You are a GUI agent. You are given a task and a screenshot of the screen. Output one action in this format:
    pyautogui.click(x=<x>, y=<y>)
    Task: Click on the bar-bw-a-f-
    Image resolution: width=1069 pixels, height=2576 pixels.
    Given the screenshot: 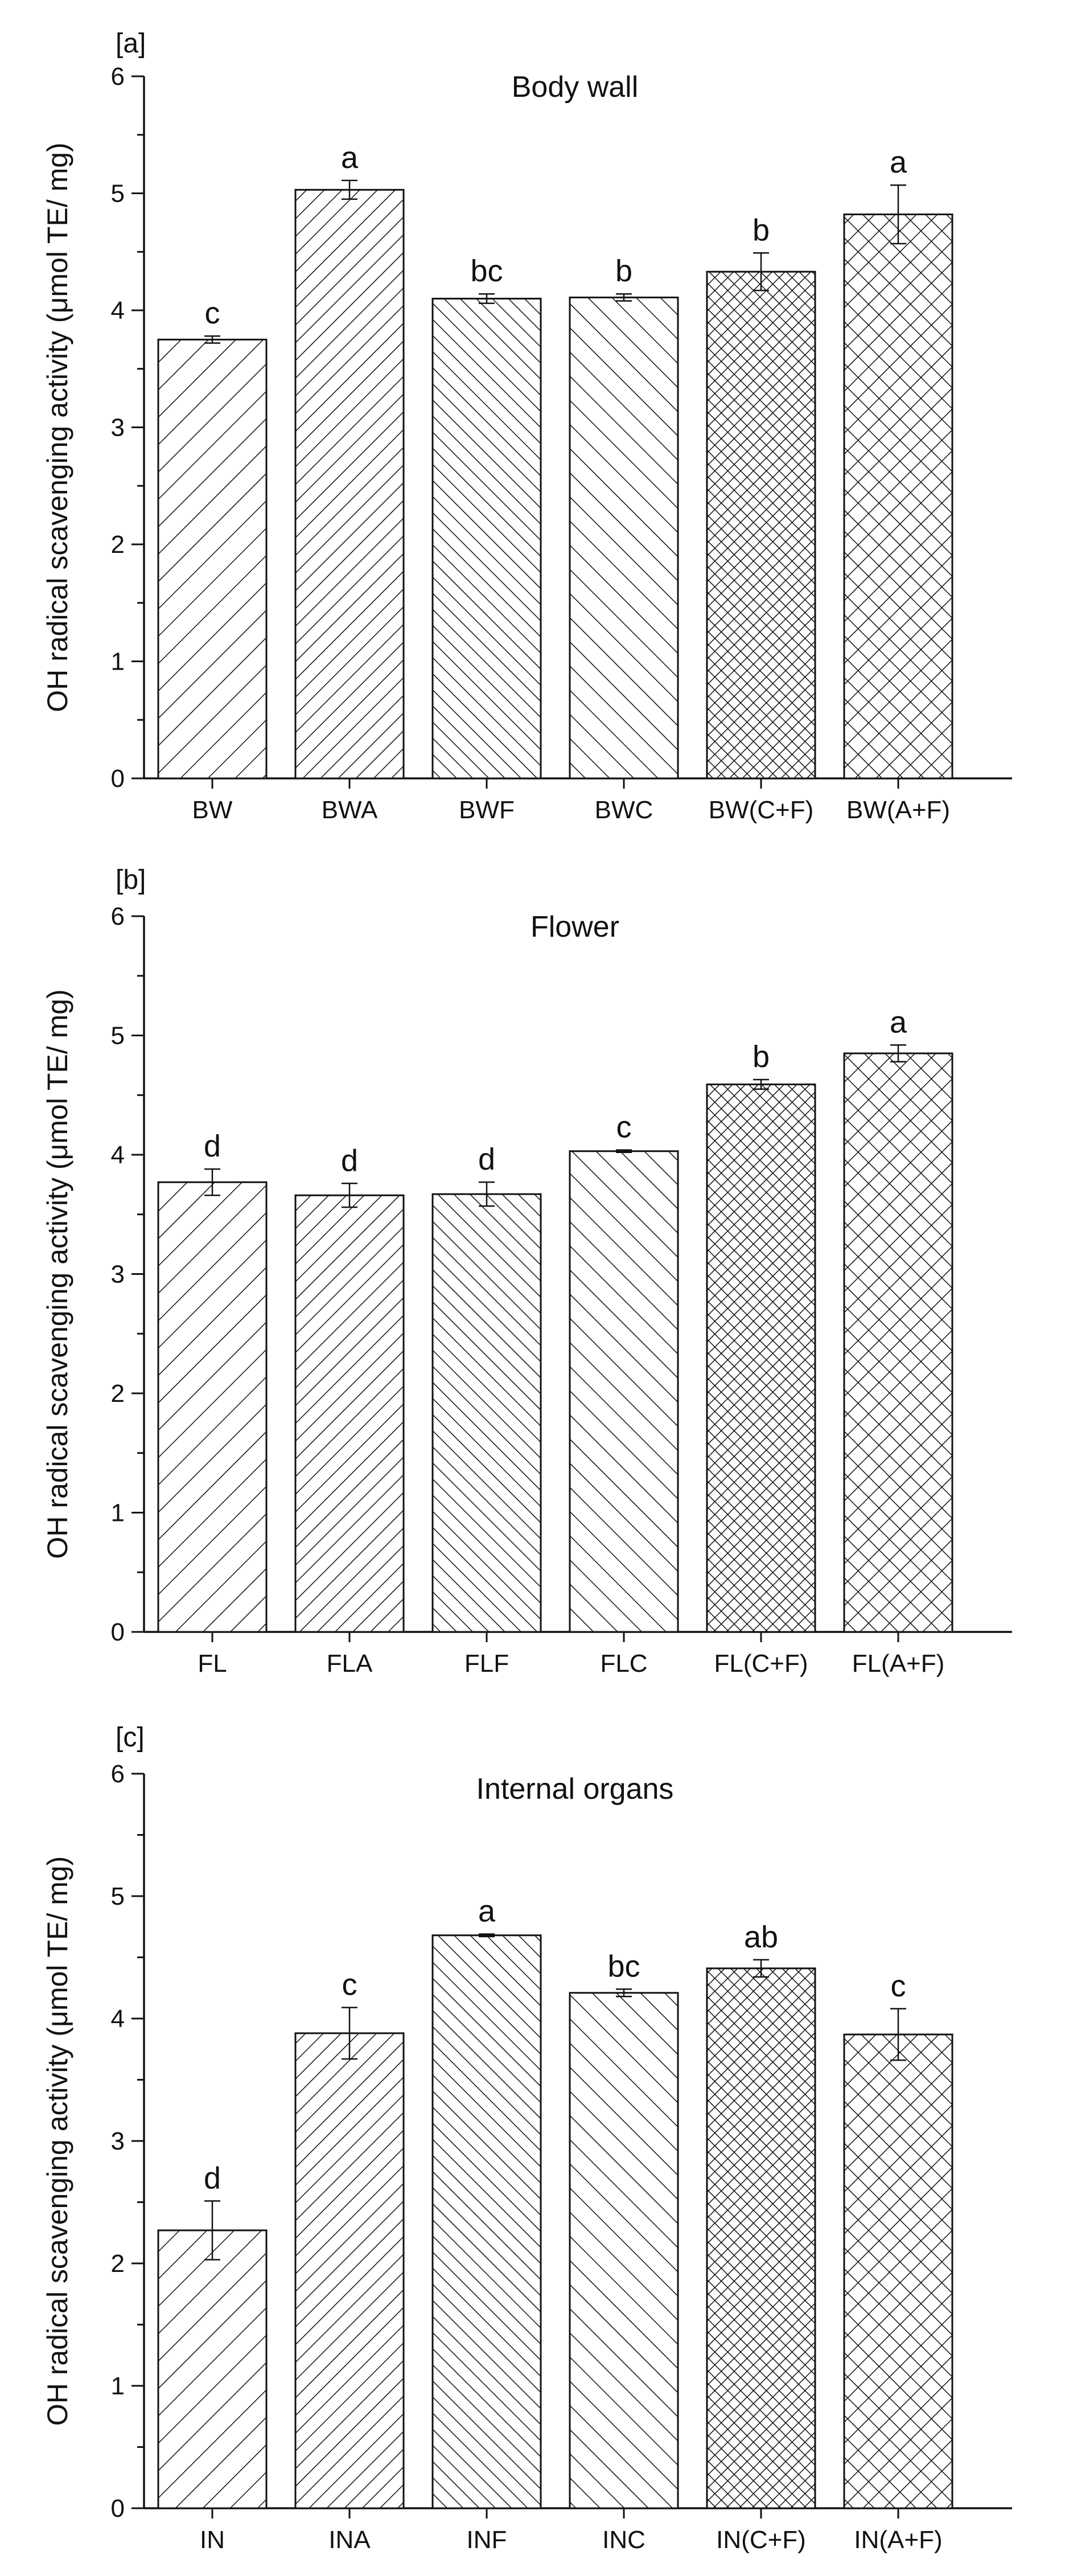 What is the action you would take?
    pyautogui.click(x=898, y=496)
    